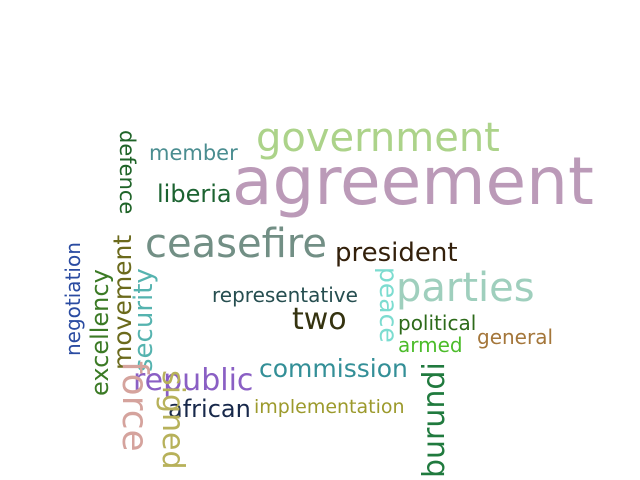  What do you see at coordinates (144, 320) in the screenshot?
I see `word-security: security` at bounding box center [144, 320].